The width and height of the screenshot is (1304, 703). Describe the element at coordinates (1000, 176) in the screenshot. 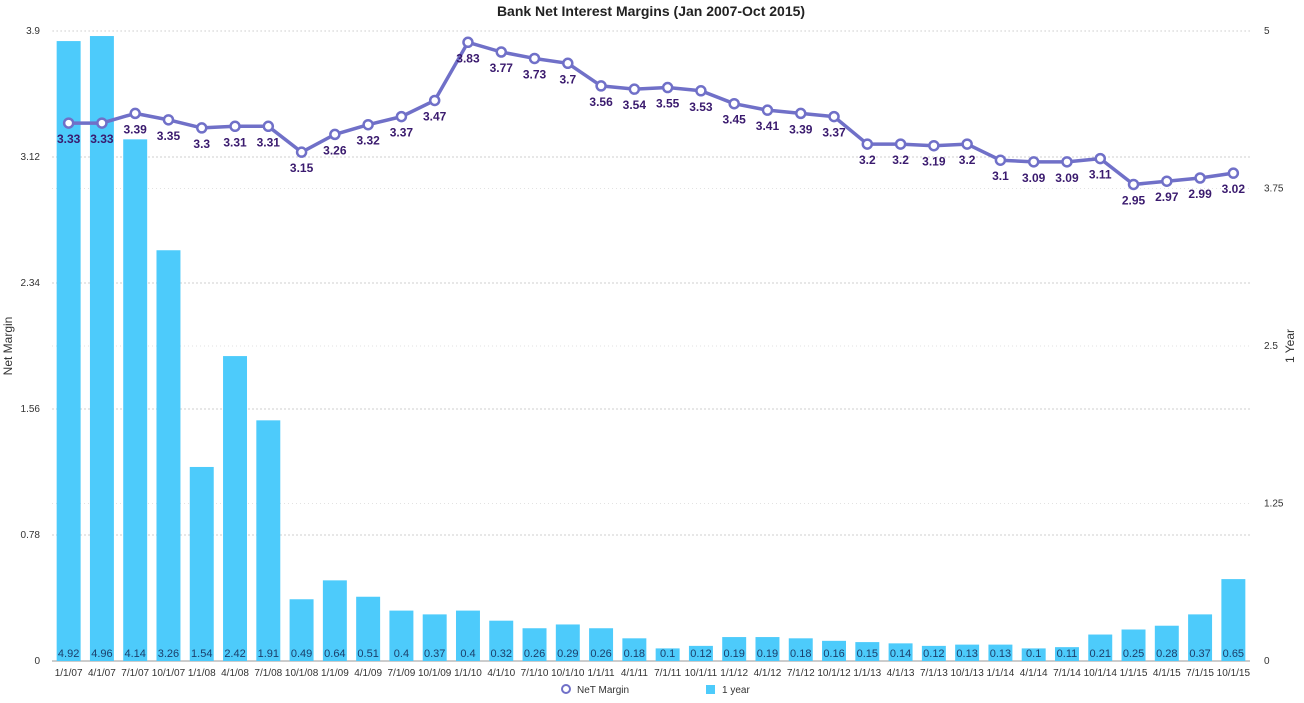

I see `line-data-label: 3.1` at that location.